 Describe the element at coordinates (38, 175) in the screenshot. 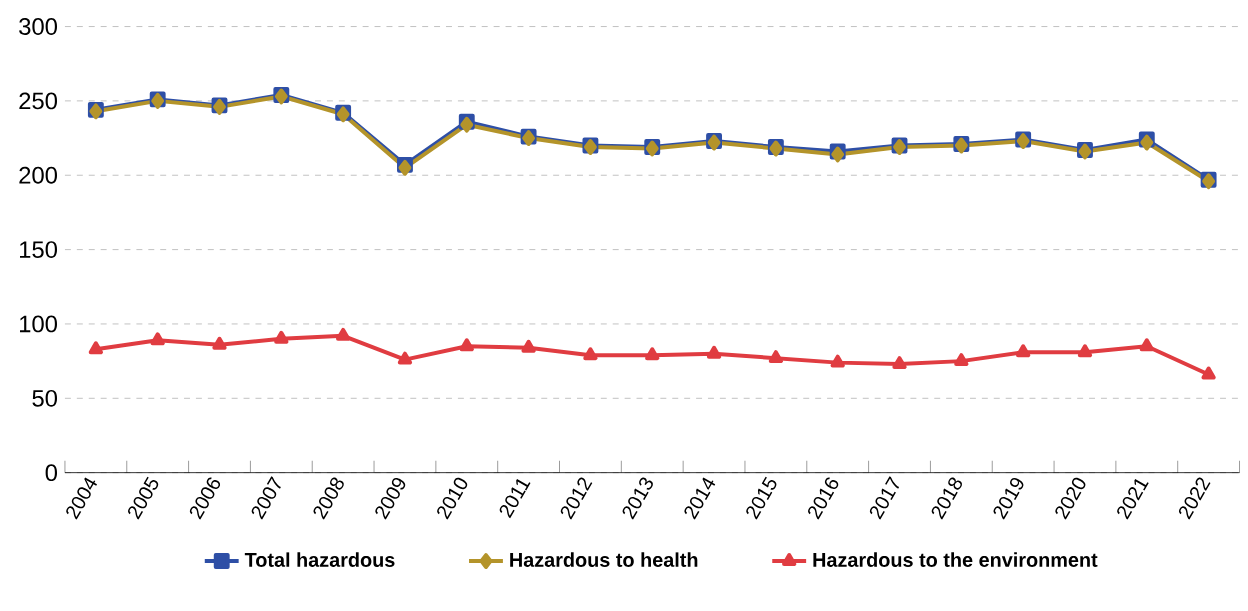

I see `y-tick-label: 200` at that location.